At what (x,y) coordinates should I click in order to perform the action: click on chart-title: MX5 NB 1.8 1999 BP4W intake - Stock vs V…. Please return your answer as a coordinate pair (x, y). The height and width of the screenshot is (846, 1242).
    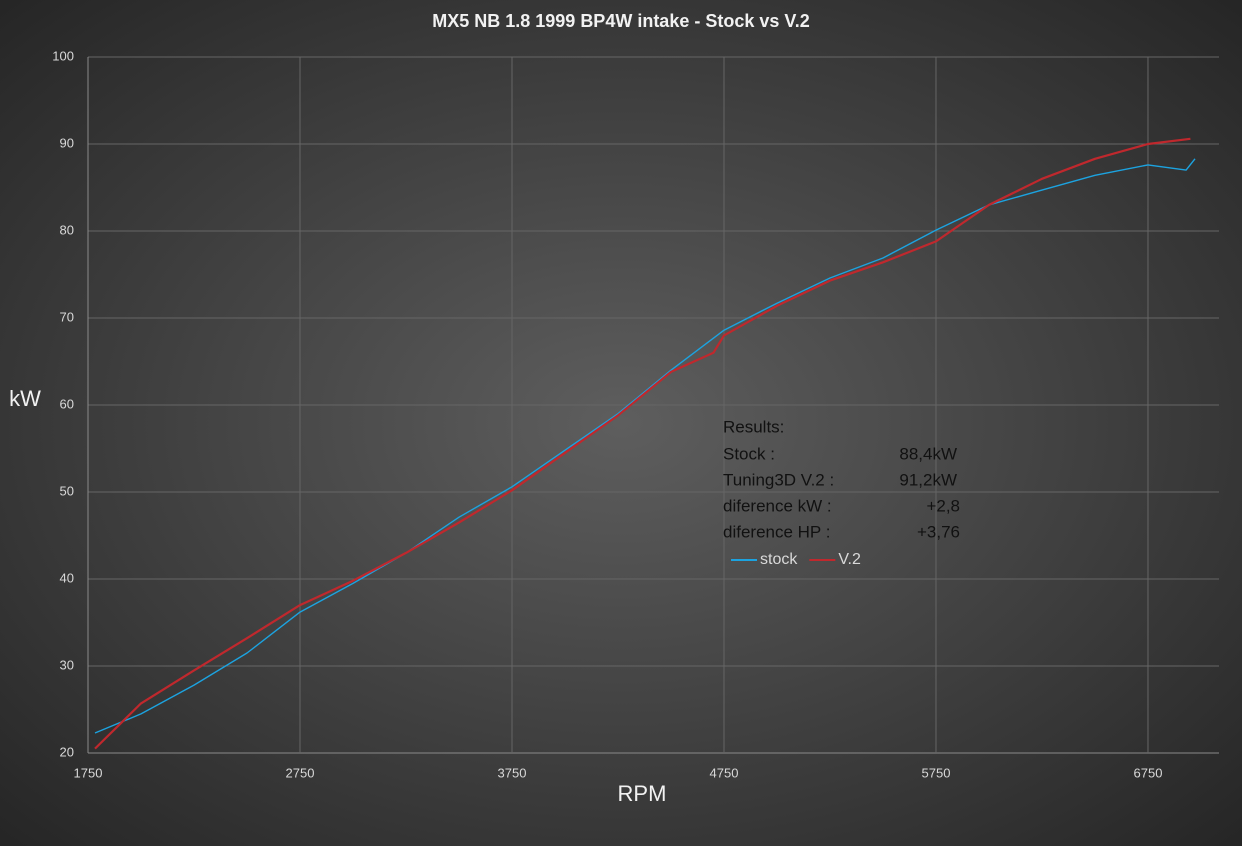
    Looking at the image, I should click on (621, 21).